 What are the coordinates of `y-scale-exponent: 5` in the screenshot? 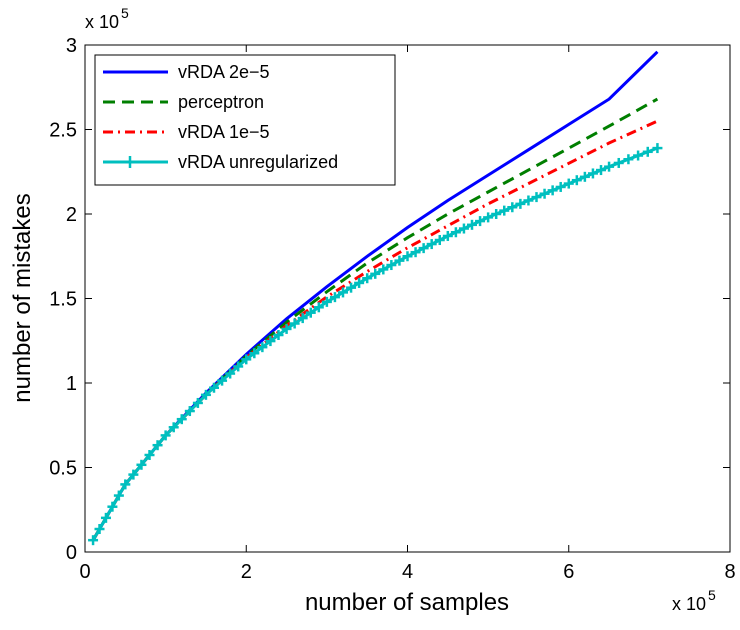 It's located at (125, 13).